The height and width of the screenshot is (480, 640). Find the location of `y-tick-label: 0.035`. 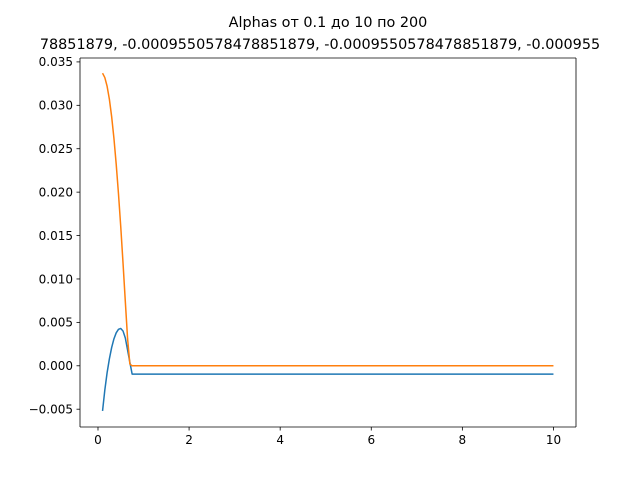

y-tick-label: 0.035 is located at coordinates (56, 62).